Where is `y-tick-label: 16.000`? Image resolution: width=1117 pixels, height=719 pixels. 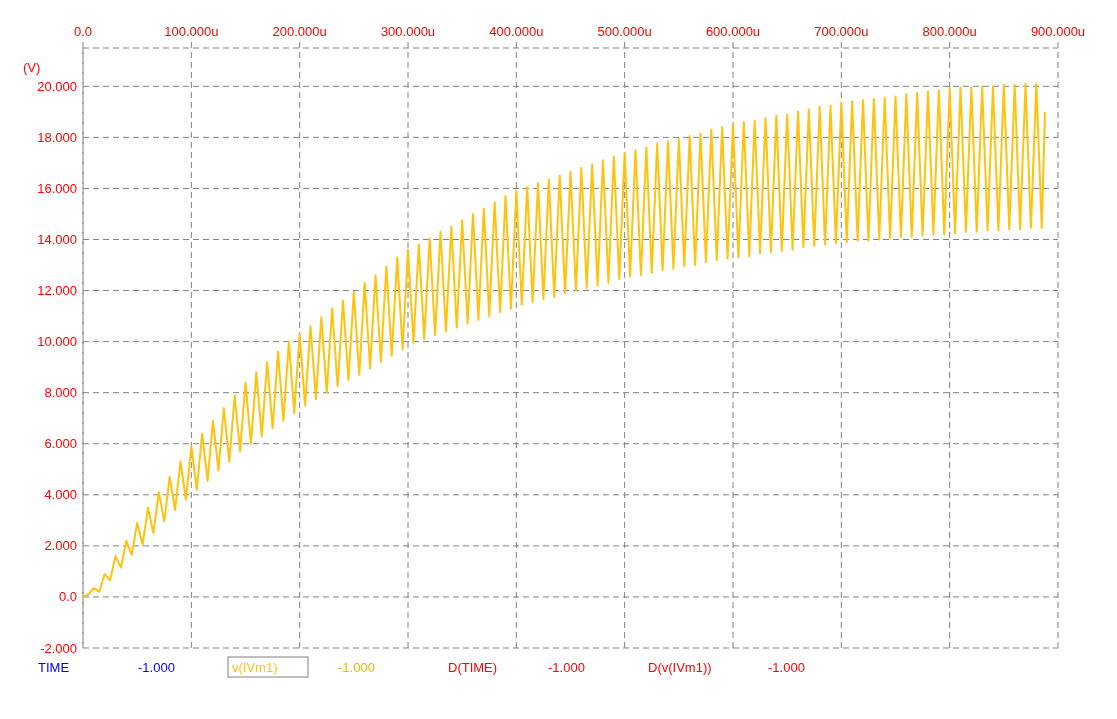
y-tick-label: 16.000 is located at coordinates (57, 188).